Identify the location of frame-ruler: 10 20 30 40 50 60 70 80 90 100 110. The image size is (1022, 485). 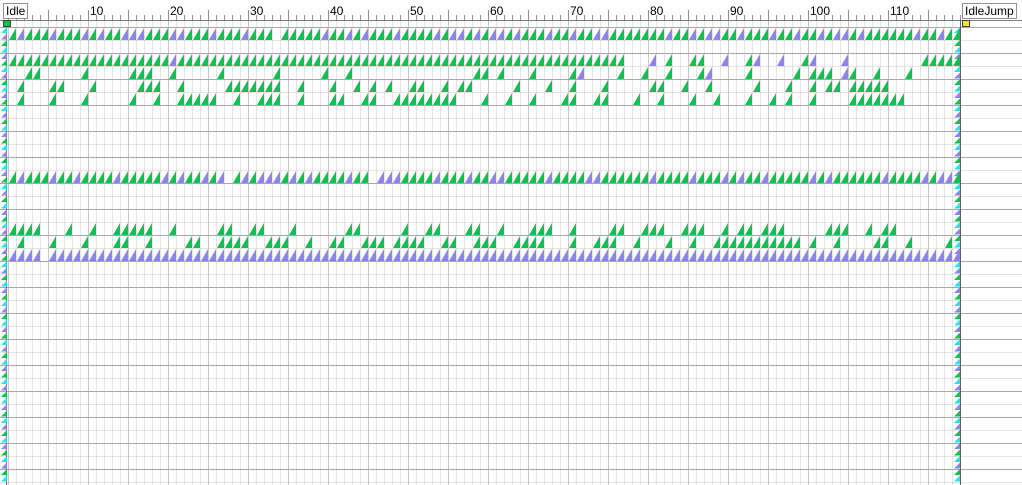
(511, 10).